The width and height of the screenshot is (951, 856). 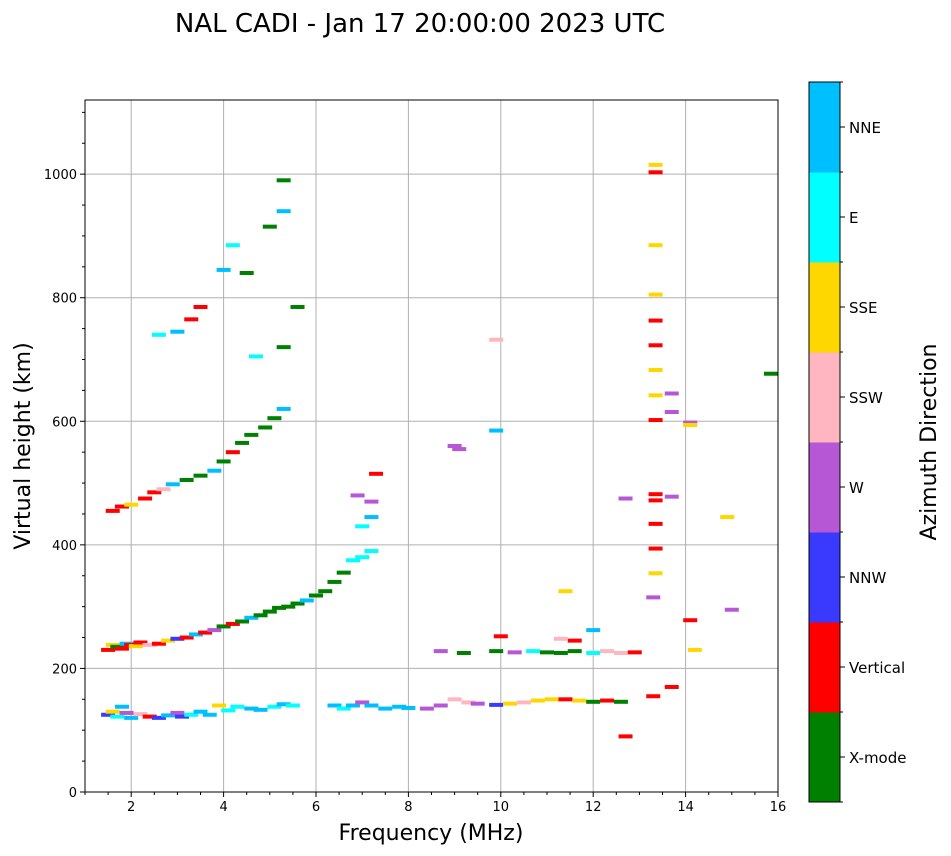 I want to click on y-tick-label: 200, so click(x=64, y=669).